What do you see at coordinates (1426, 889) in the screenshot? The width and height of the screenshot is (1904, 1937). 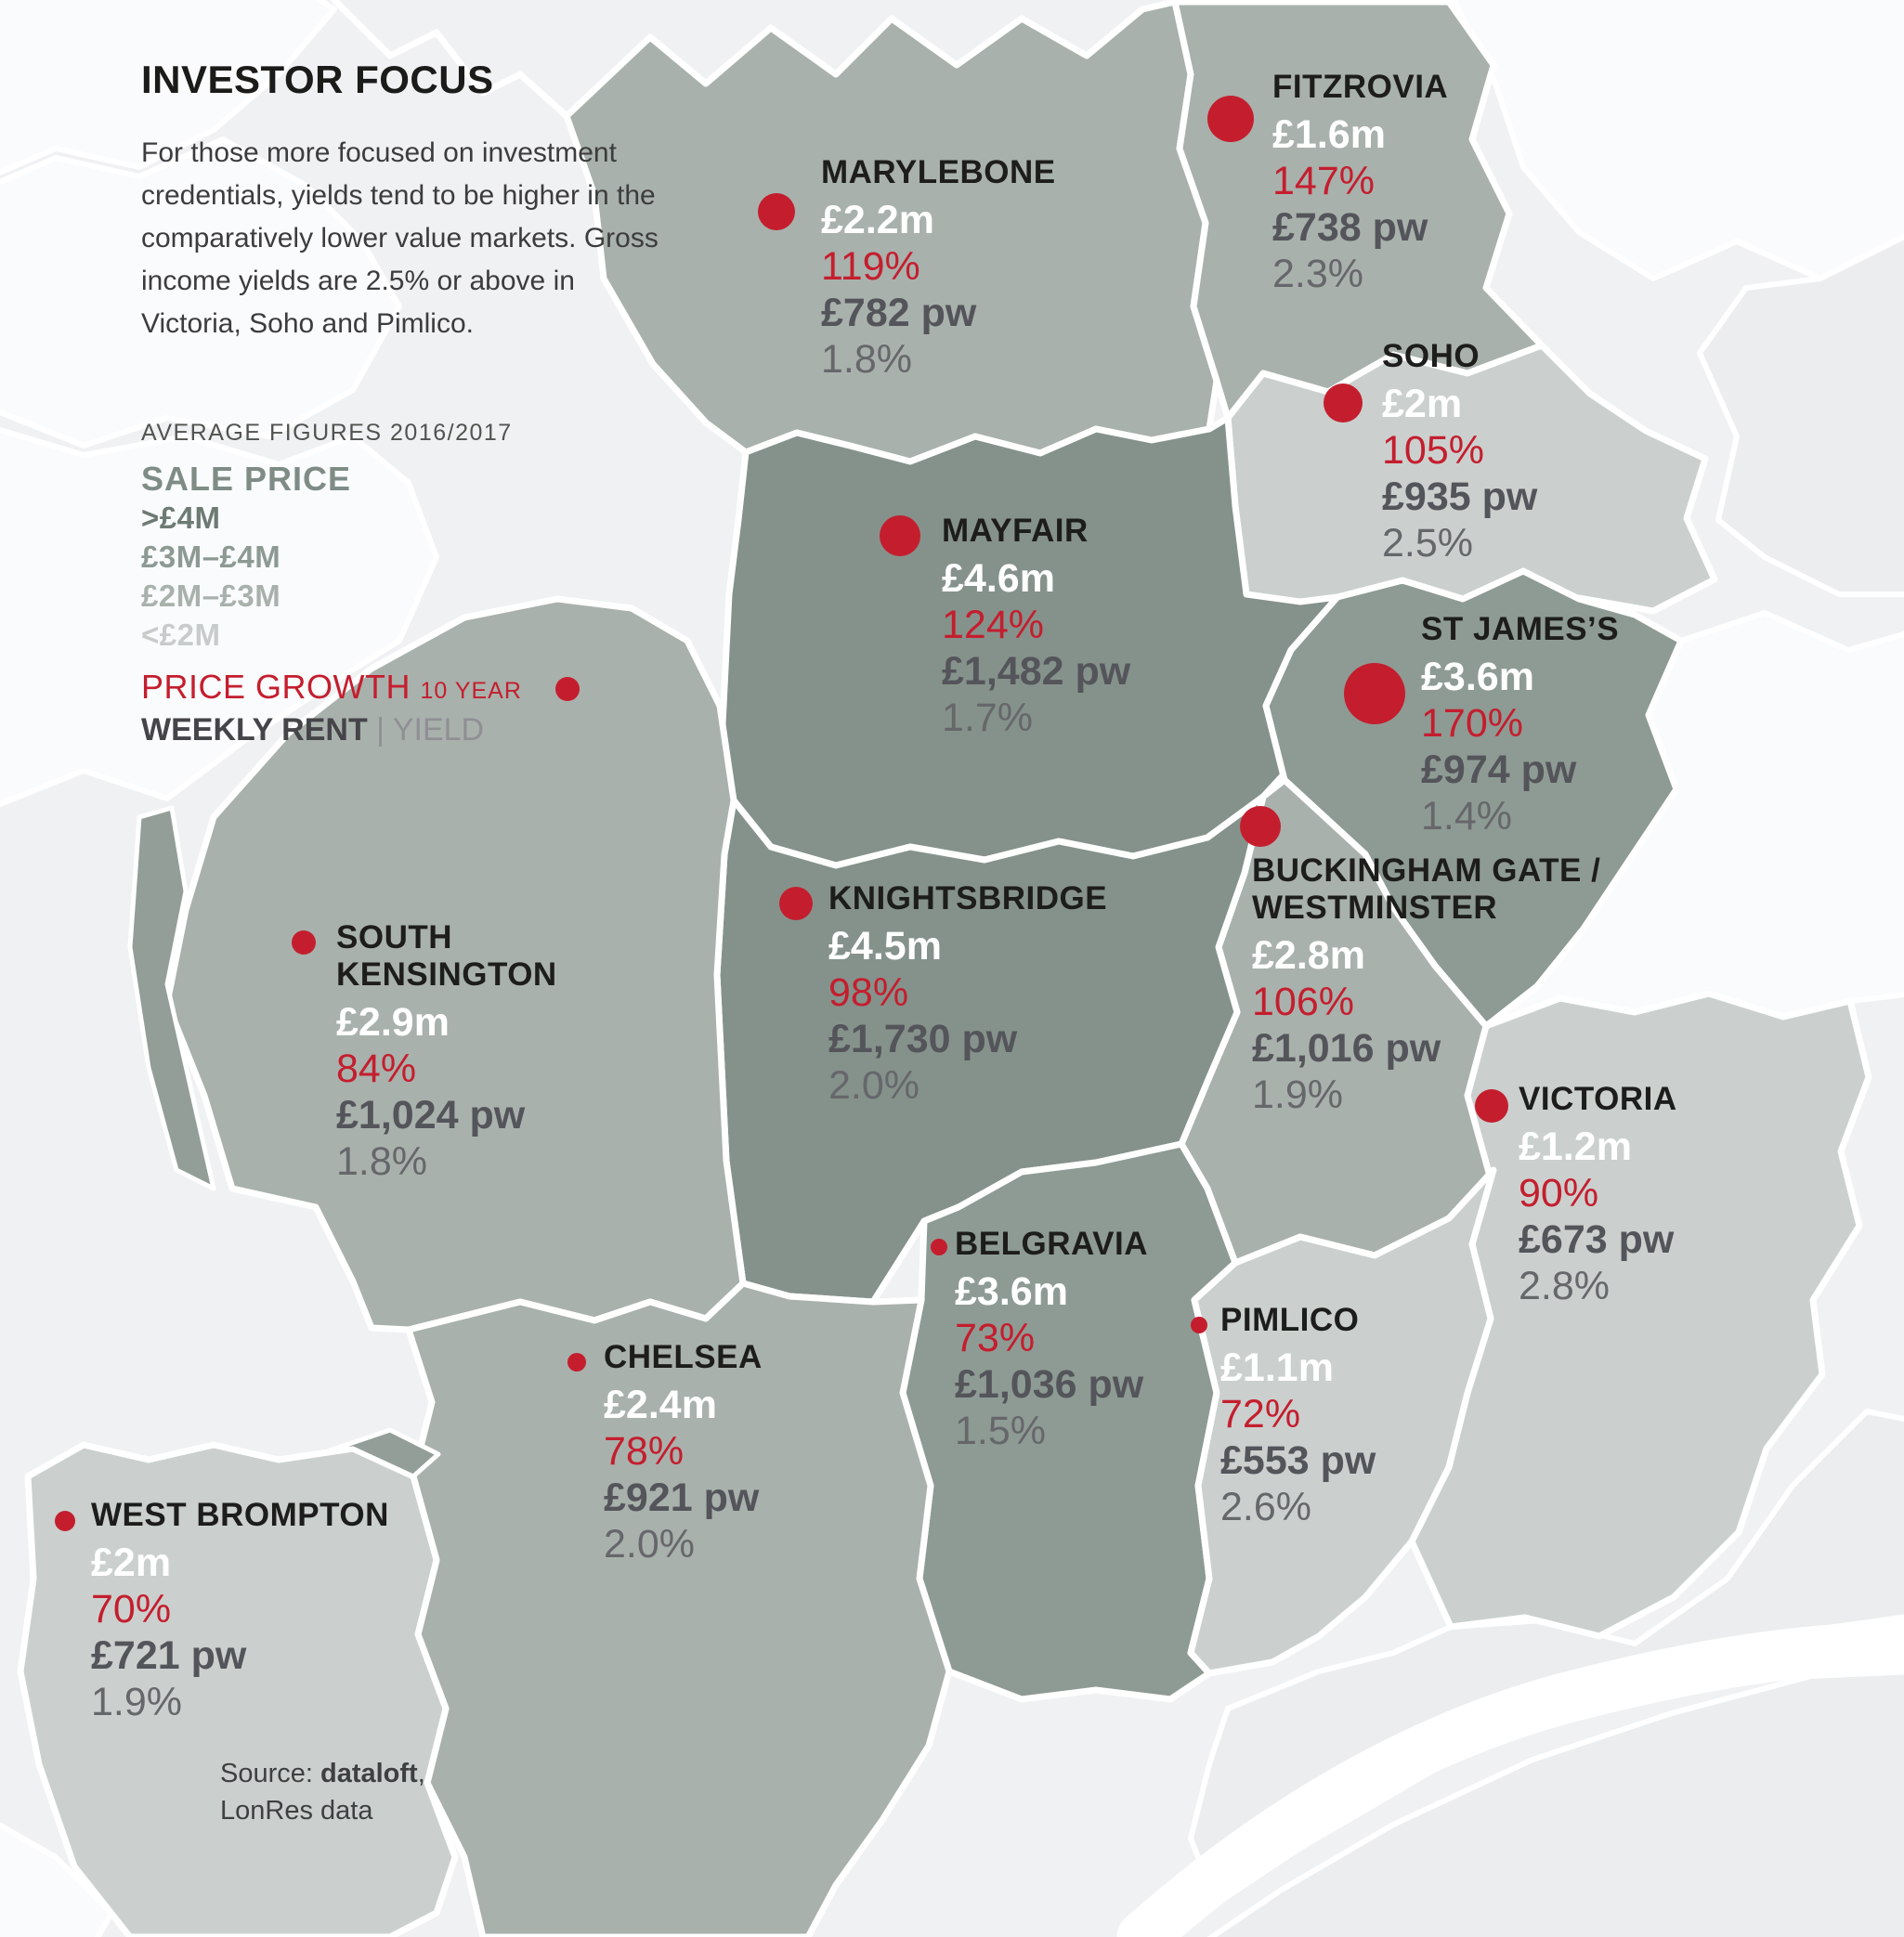 I see `area-name: BUCKINGHAM GATE / WESTMINSTER` at bounding box center [1426, 889].